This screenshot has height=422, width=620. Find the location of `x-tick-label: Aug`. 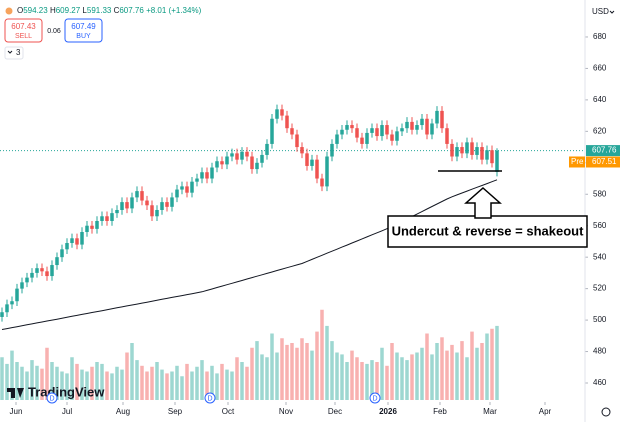

x-tick-label: Aug is located at coordinates (123, 411).